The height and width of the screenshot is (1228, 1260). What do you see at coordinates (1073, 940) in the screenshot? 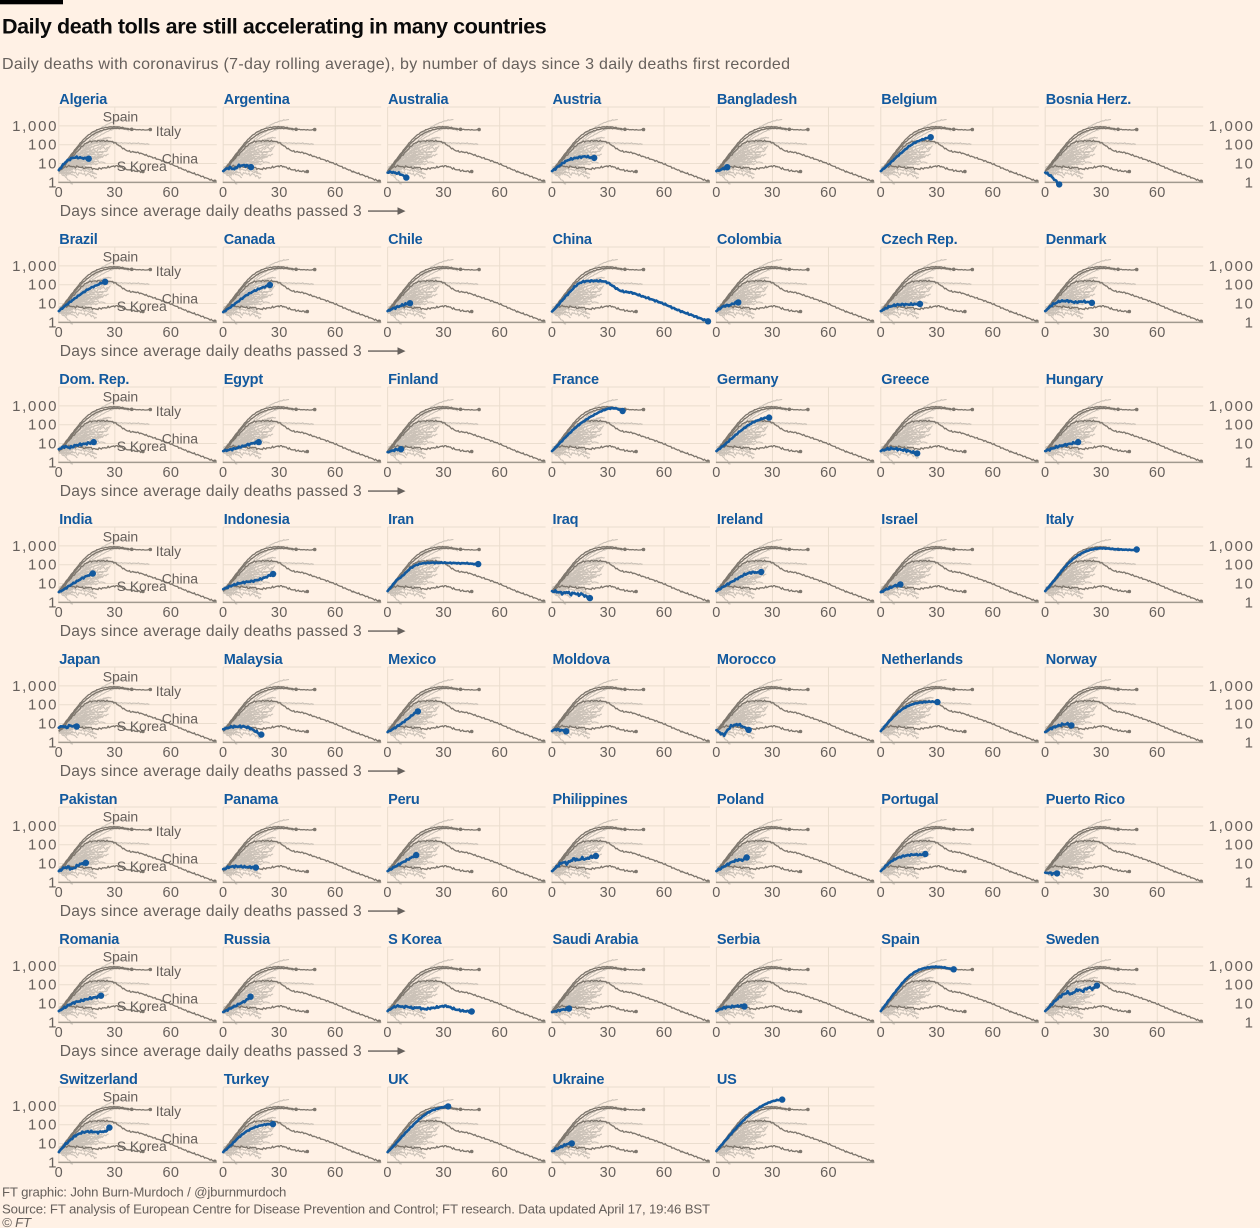
I see `svg-text: Sweden` at bounding box center [1073, 940].